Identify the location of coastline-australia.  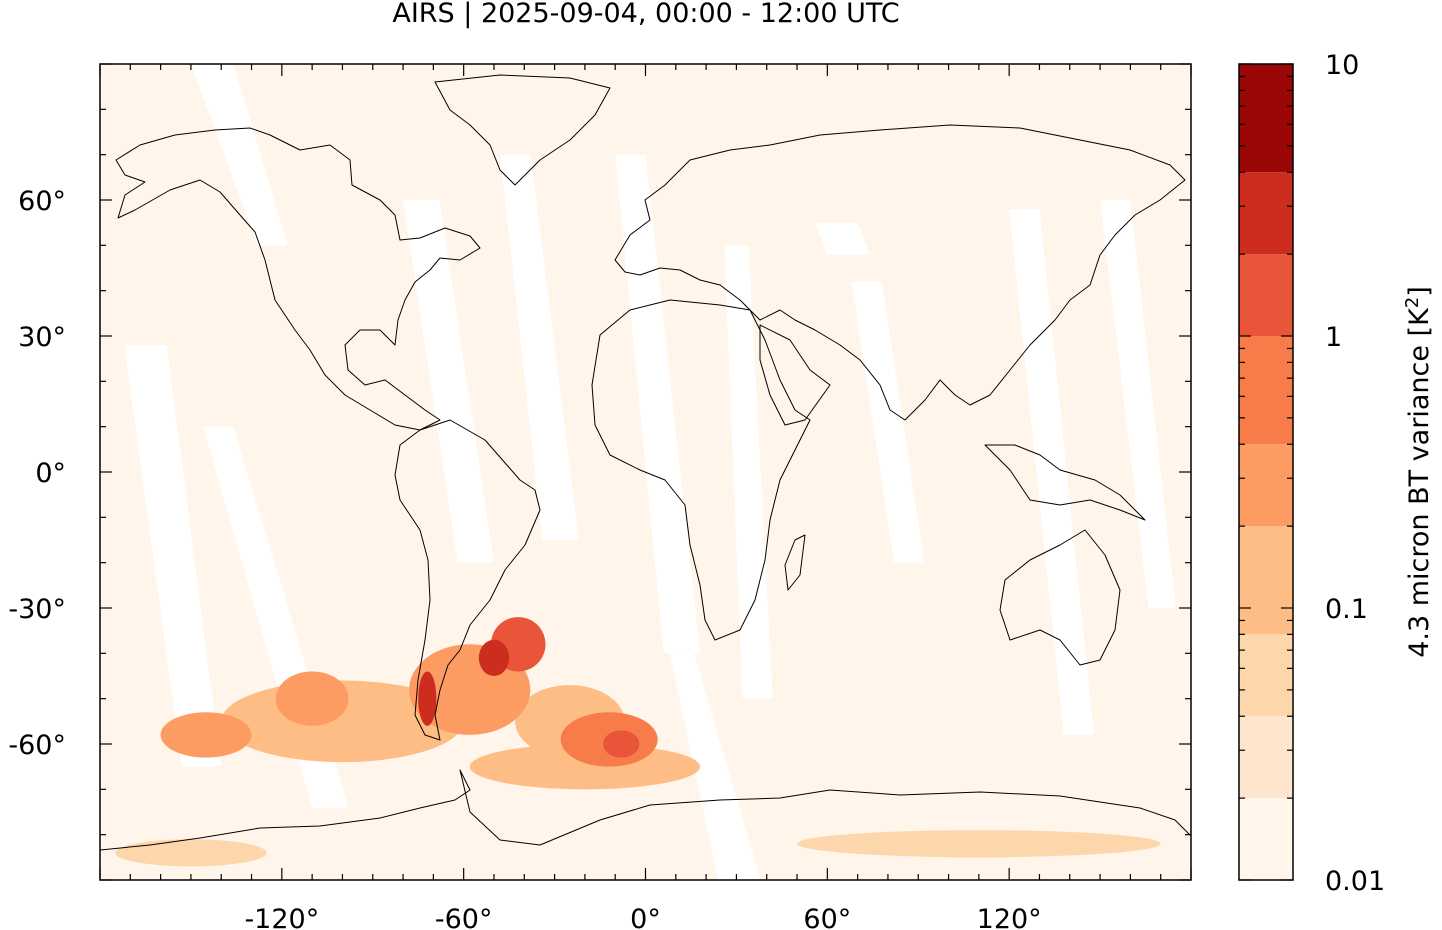
(1060, 597).